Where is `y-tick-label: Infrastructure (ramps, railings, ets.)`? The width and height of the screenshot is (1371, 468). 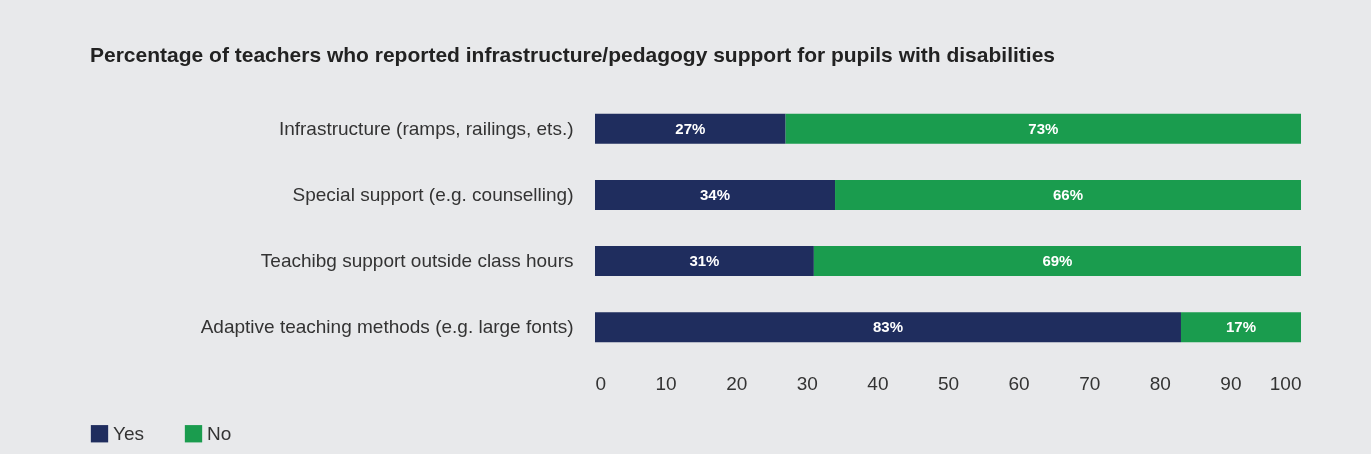 y-tick-label: Infrastructure (ramps, railings, ets.) is located at coordinates (426, 128).